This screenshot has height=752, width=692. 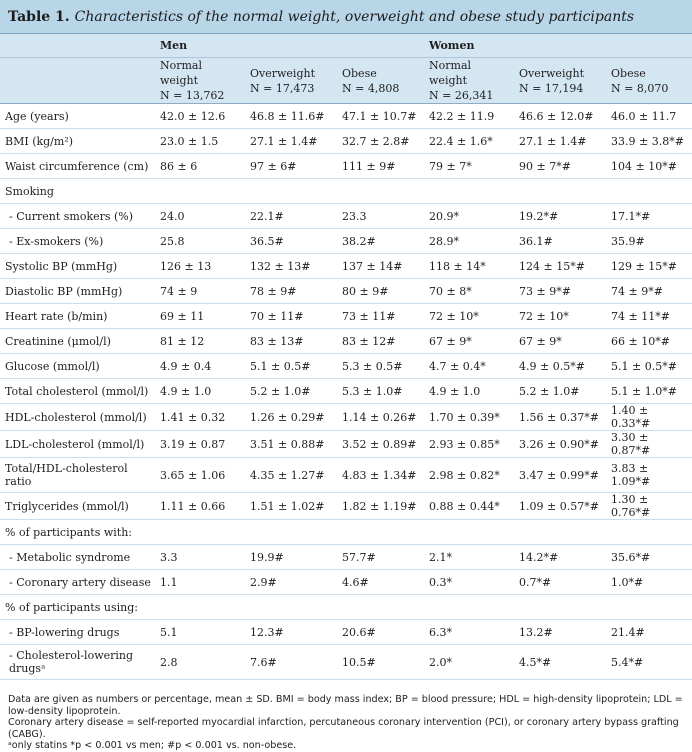 What do you see at coordinates (381, 417) in the screenshot?
I see `table-cell: 1.14 ± 0.26#` at bounding box center [381, 417].